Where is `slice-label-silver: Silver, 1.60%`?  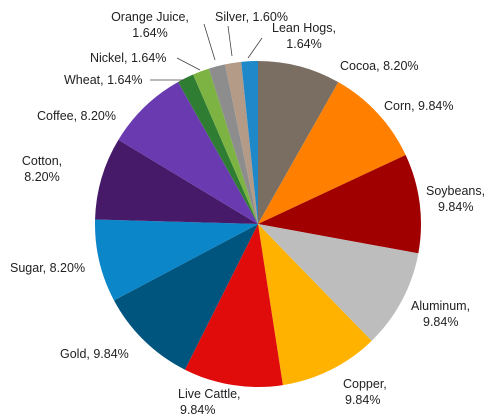 slice-label-silver: Silver, 1.60% is located at coordinates (251, 17).